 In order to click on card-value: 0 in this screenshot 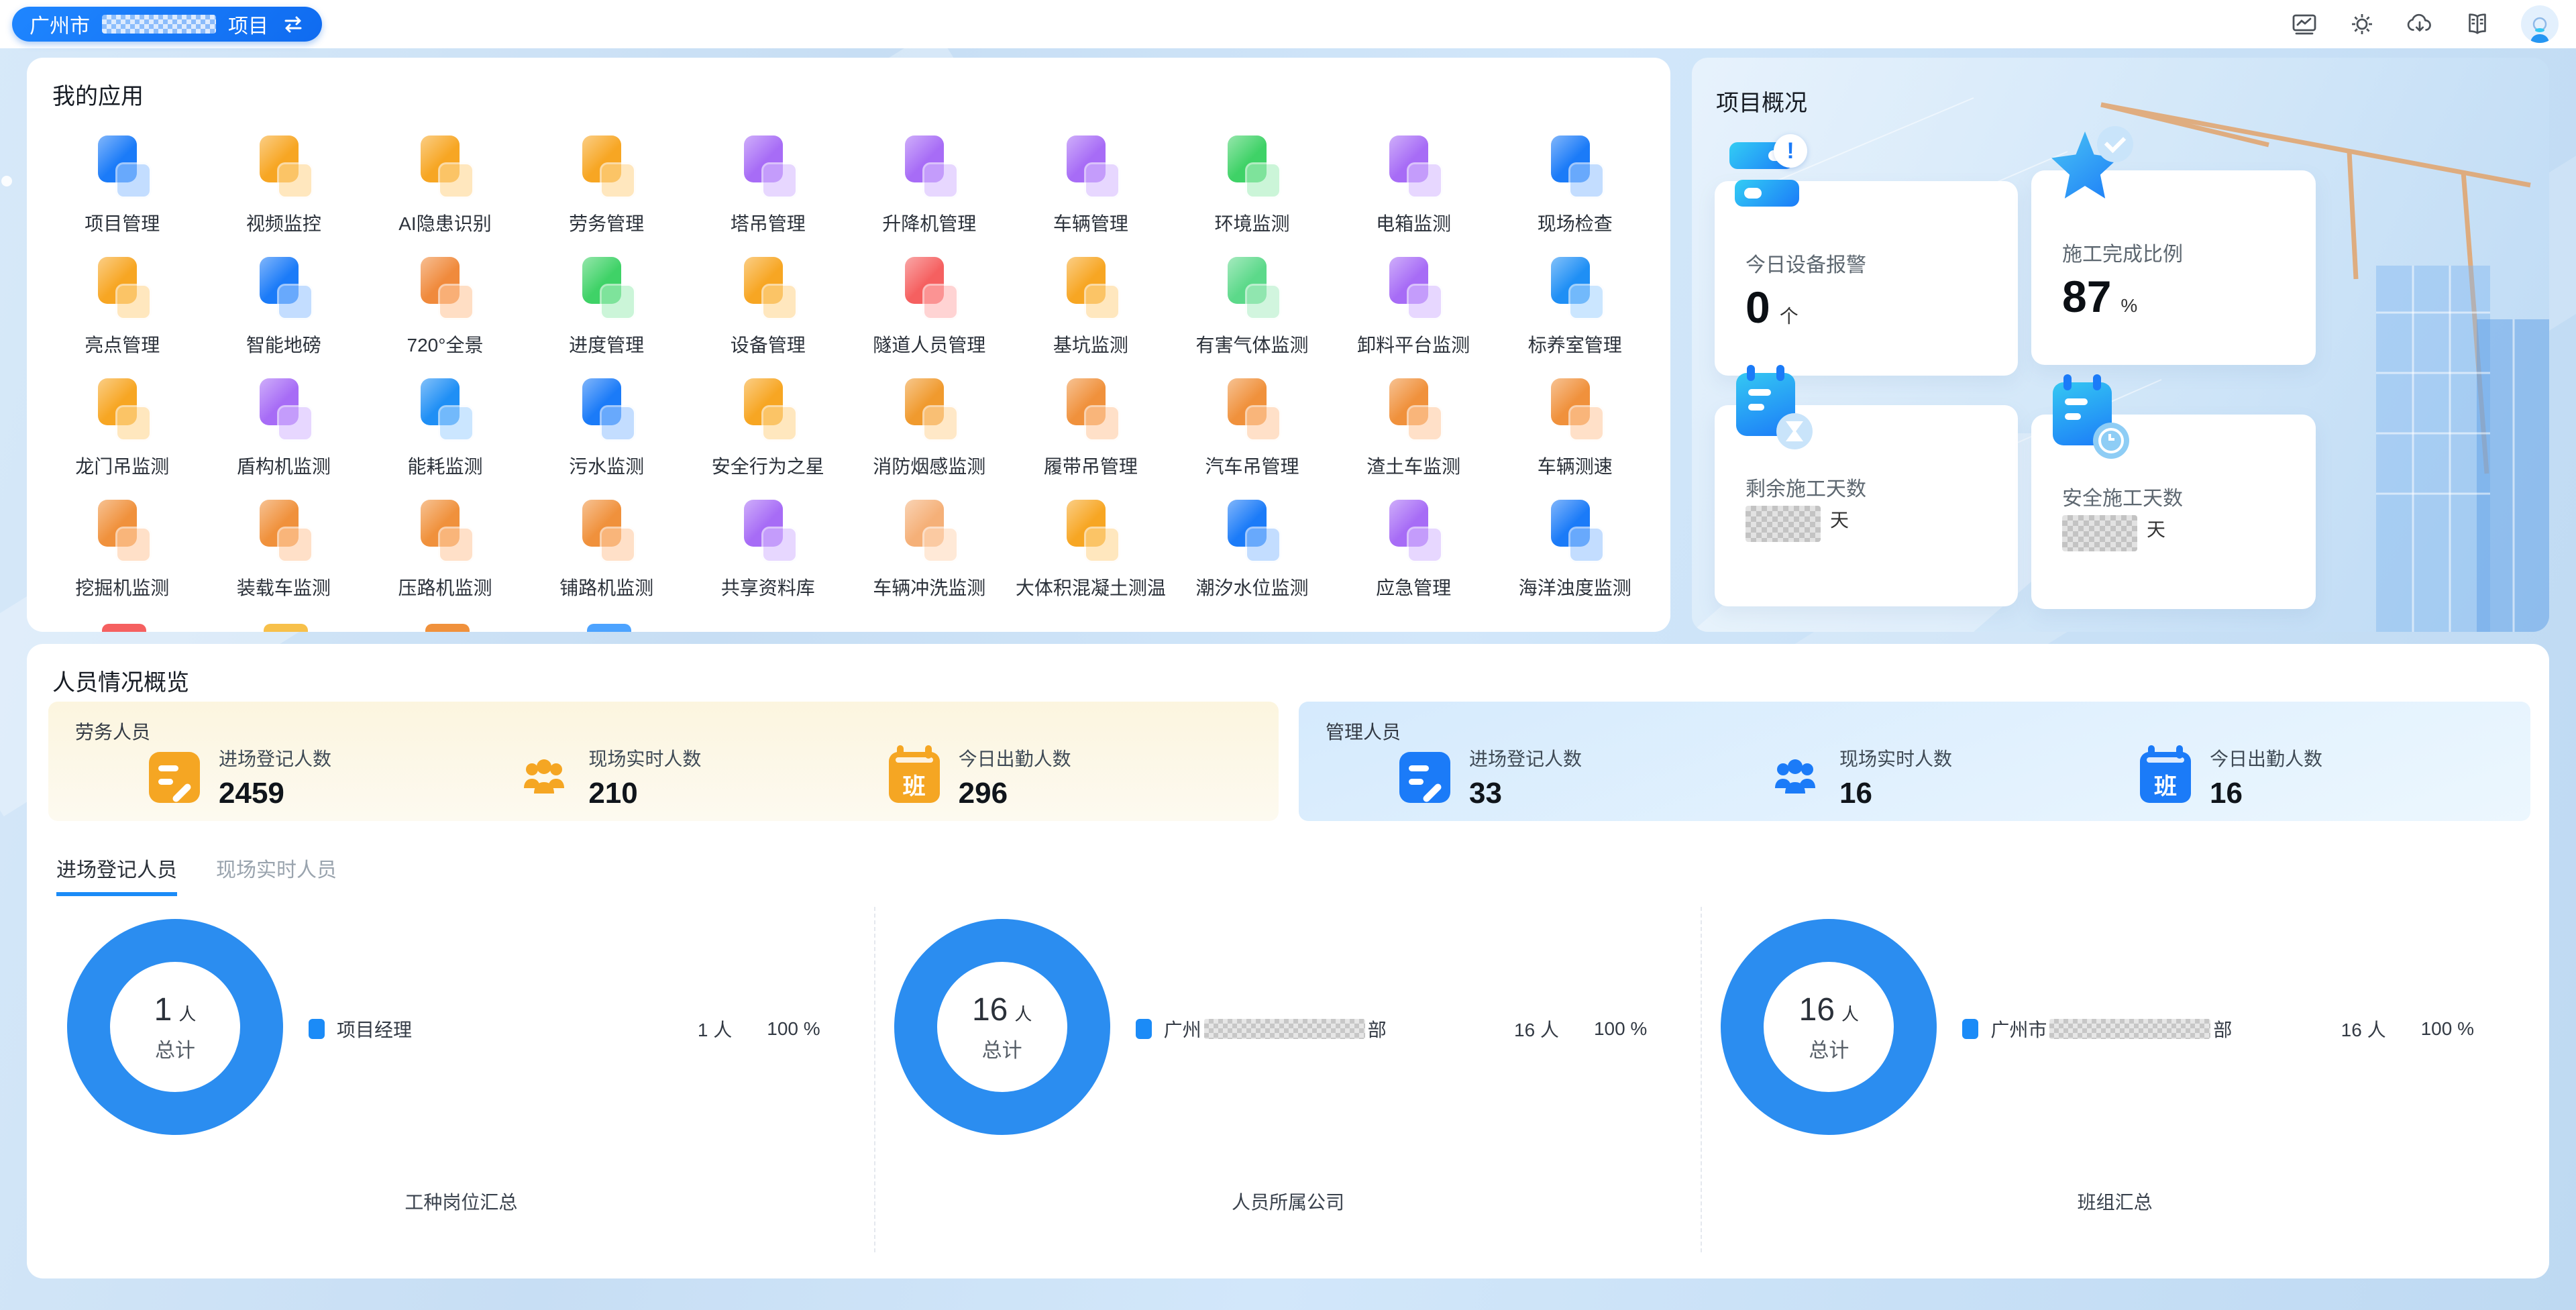, I will do `click(1758, 307)`.